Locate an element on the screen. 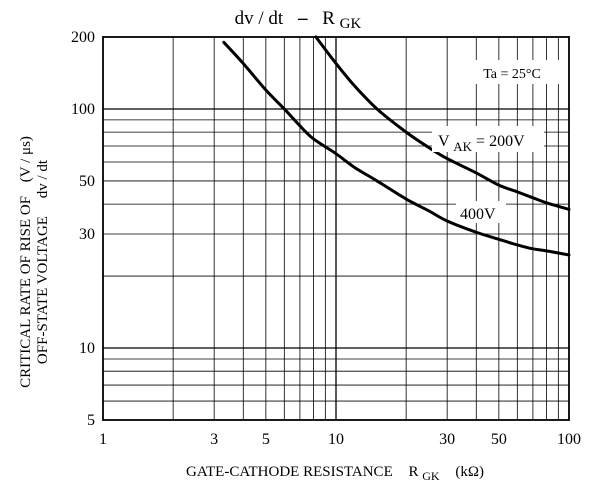  y-axis-label-line2: OFF-STATE VOLTAGE dv / dt is located at coordinates (43, 261).